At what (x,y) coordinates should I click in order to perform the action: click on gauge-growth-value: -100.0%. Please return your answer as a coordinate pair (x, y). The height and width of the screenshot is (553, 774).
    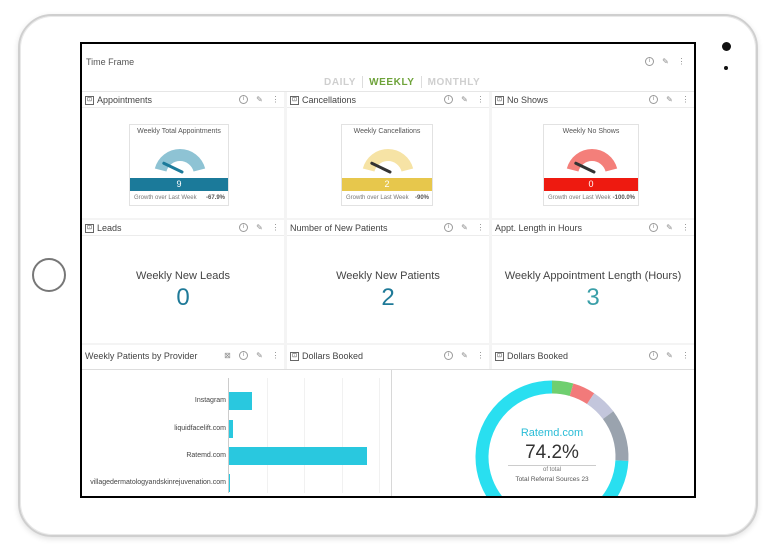
    Looking at the image, I should click on (623, 198).